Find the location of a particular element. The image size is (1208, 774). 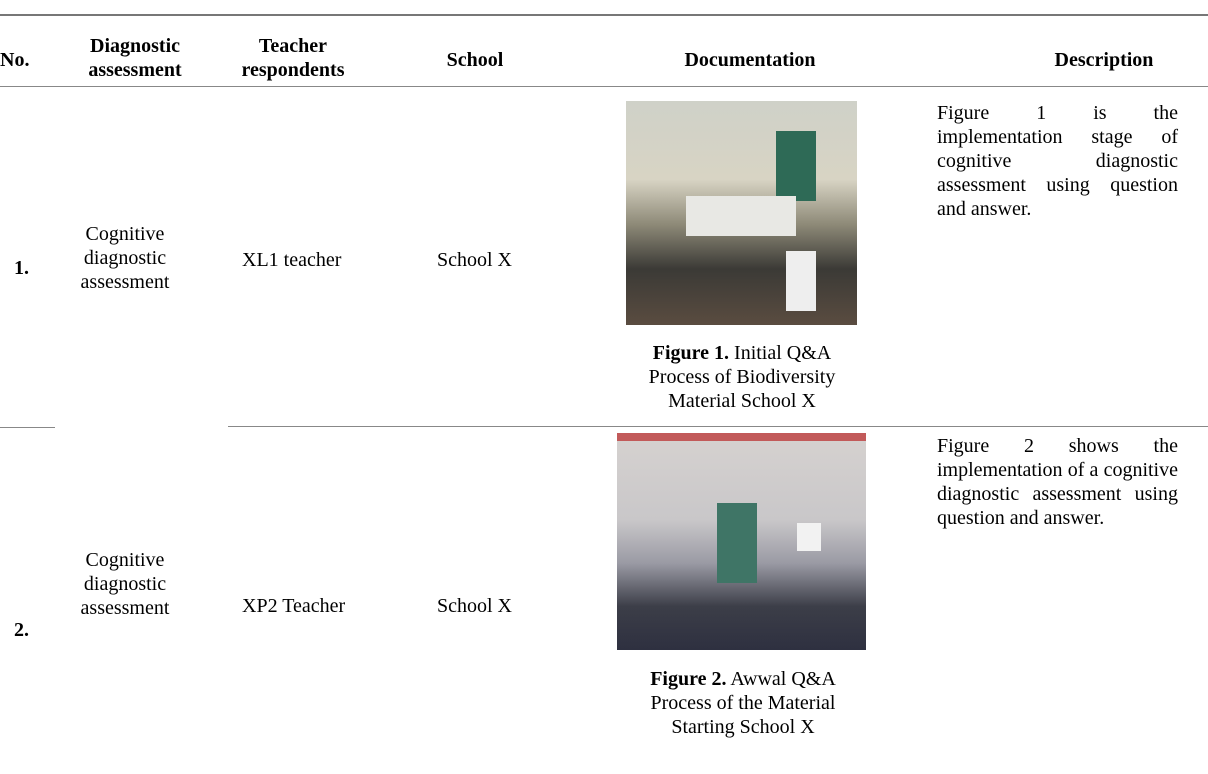

header-cell: Teacher respondents is located at coordinates (293, 58).